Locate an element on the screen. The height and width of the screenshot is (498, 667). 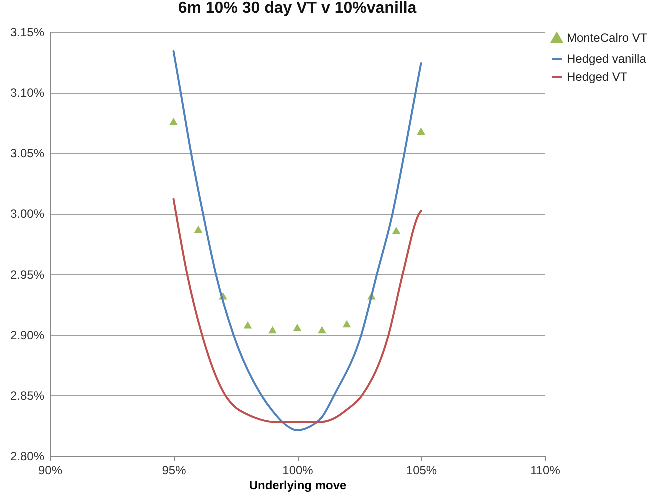
y-tick-label: 2.95% is located at coordinates (27, 275).